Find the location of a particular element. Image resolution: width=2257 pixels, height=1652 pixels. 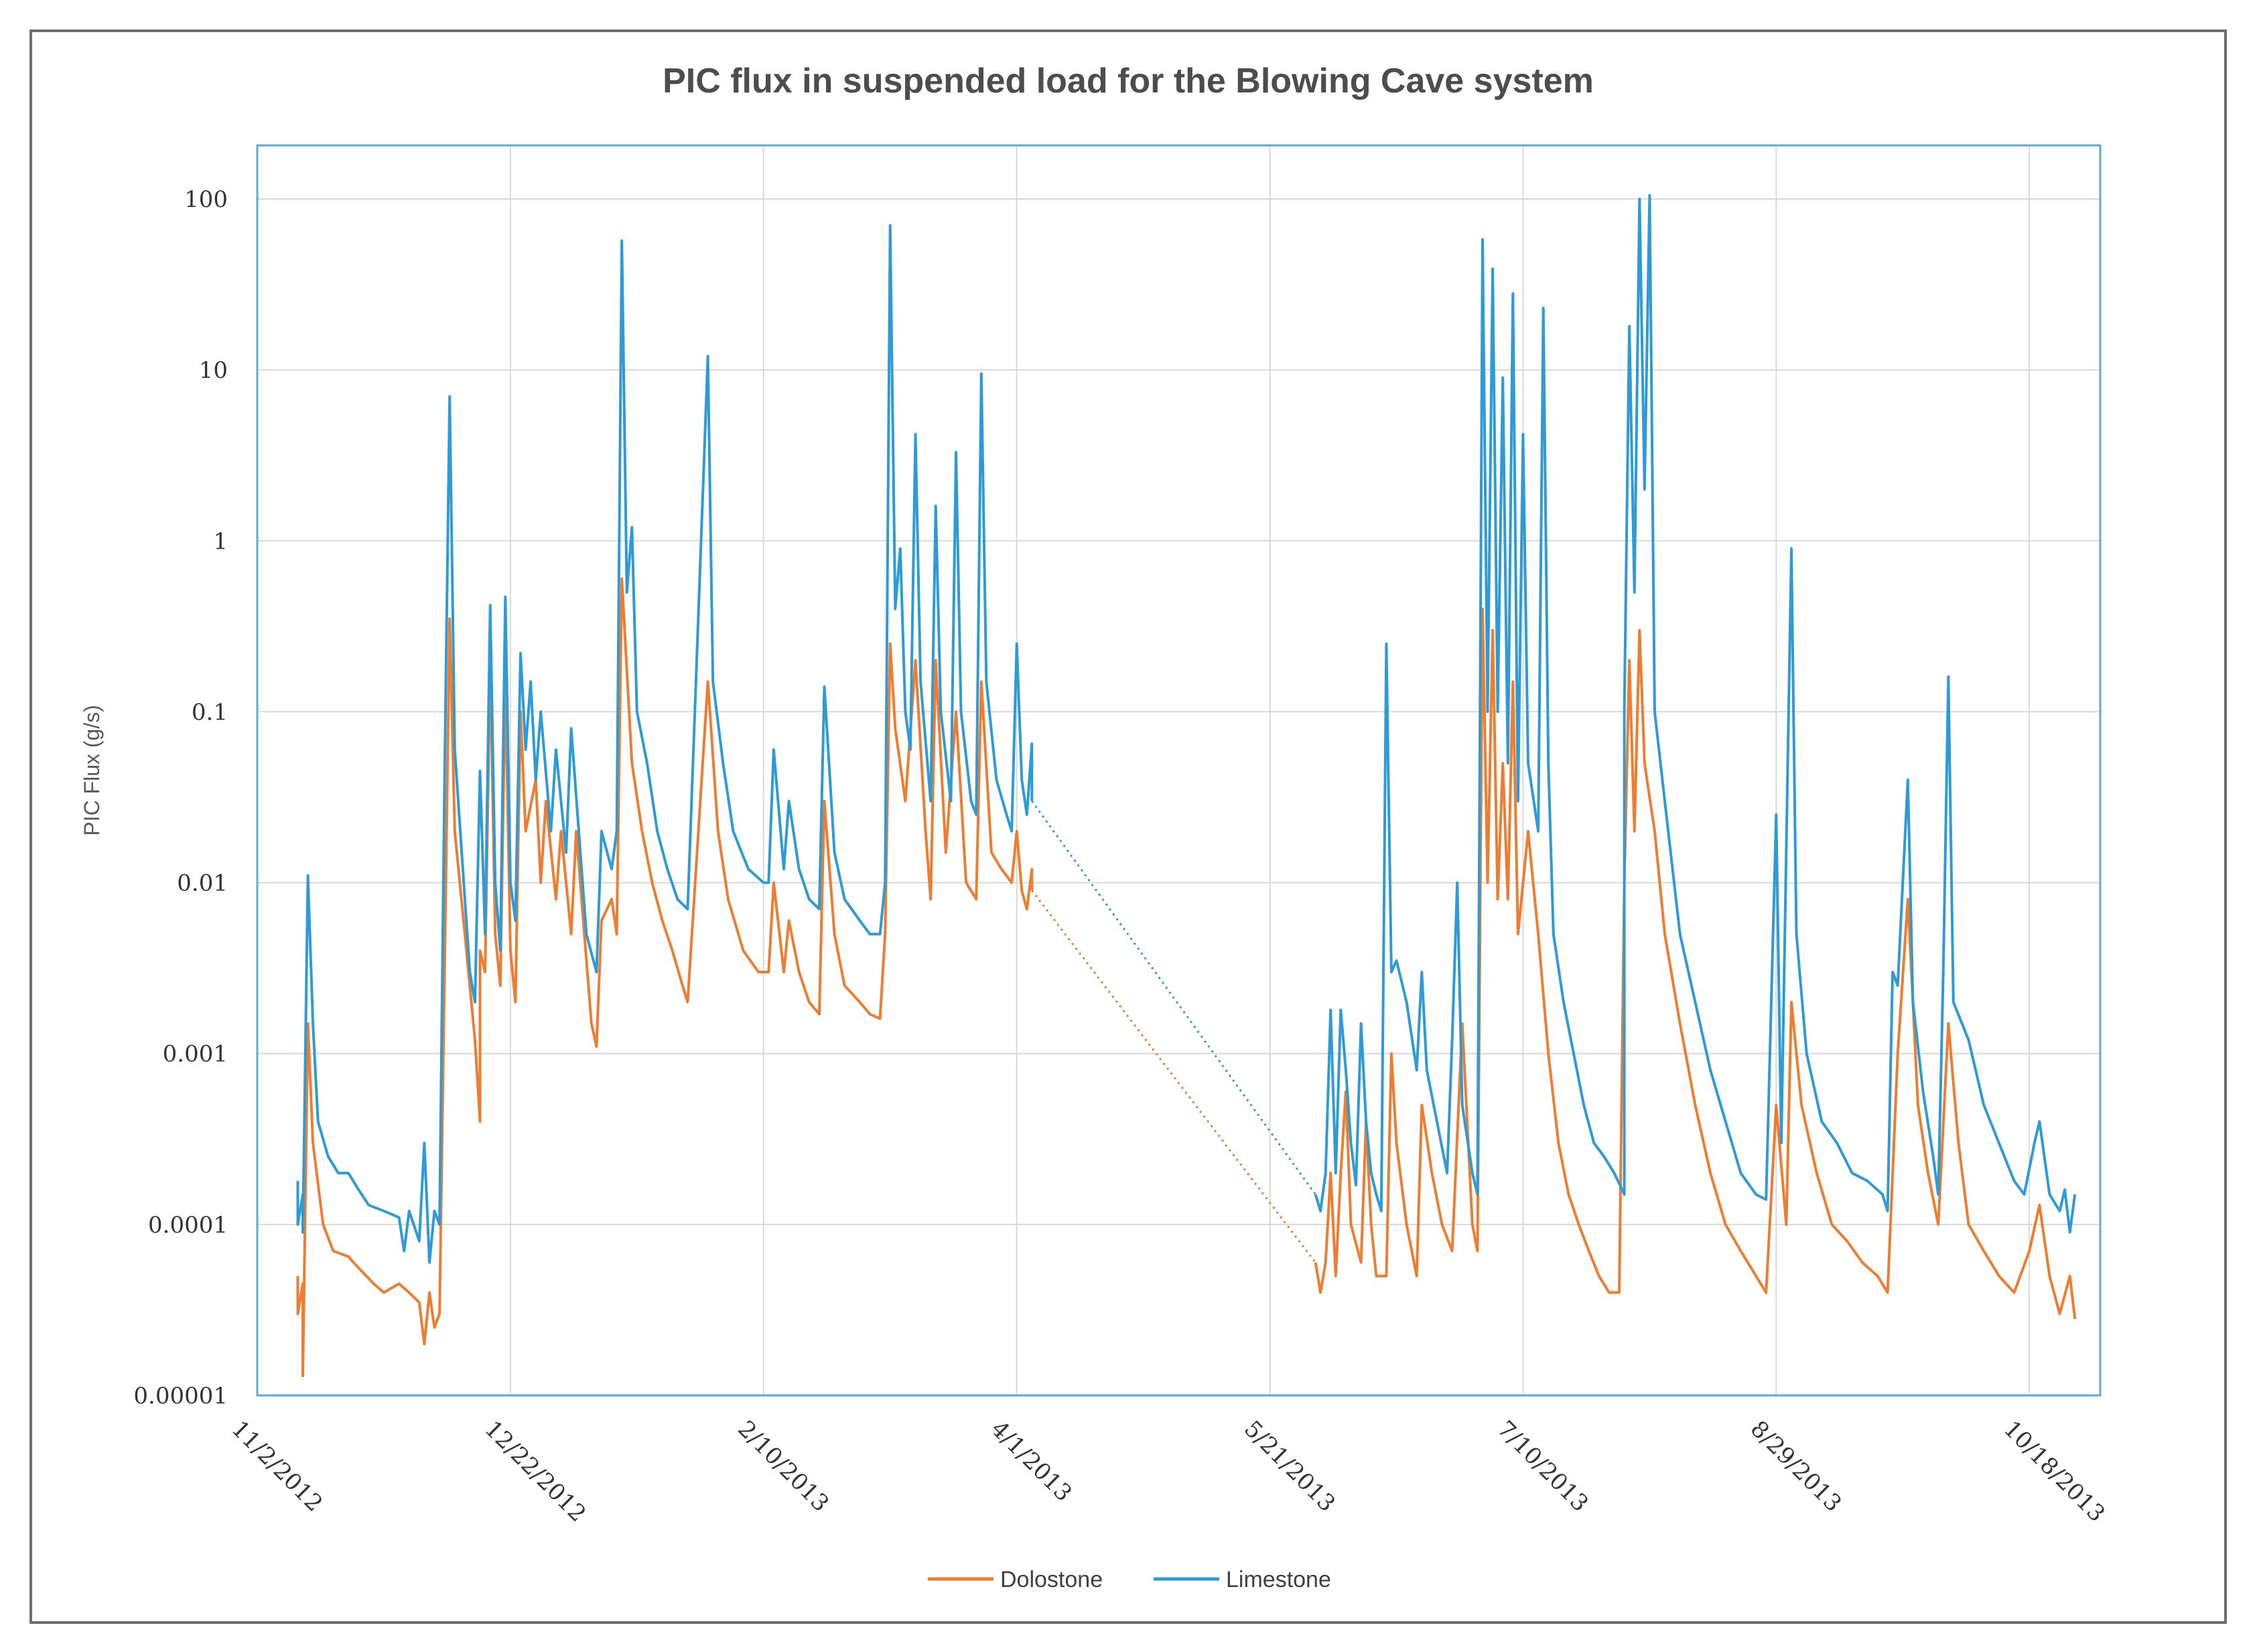

y-tick-label: 10 is located at coordinates (213, 370).